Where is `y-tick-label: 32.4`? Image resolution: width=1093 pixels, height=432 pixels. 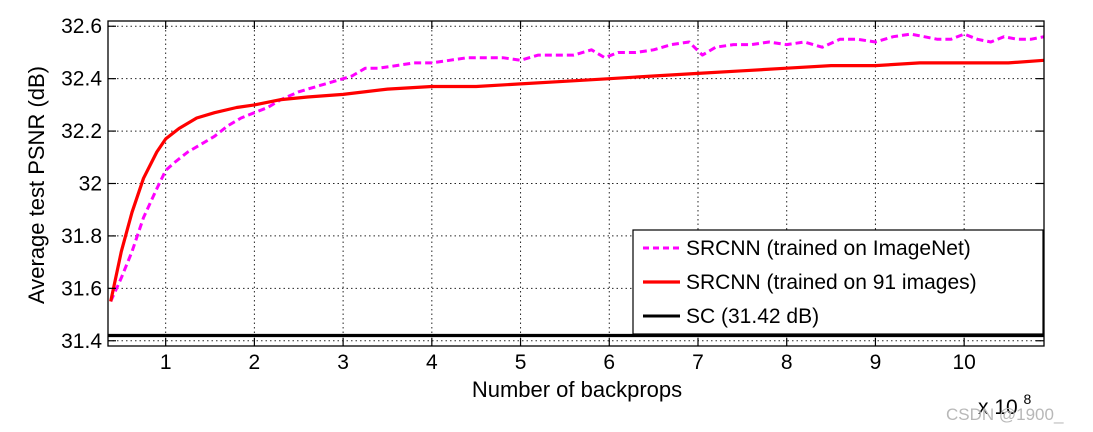 y-tick-label: 32.4 is located at coordinates (81, 79).